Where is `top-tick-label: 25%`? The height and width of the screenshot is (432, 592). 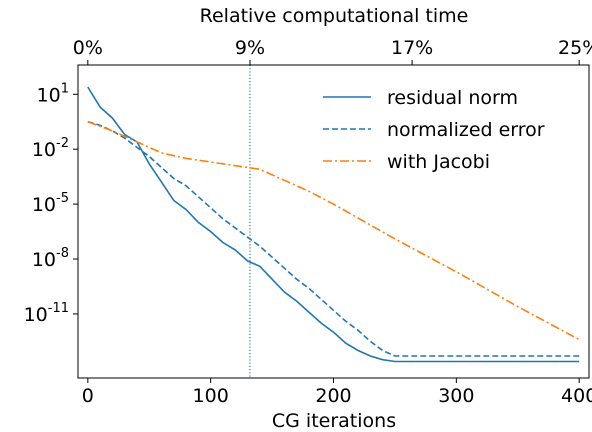 top-tick-label: 25% is located at coordinates (575, 48).